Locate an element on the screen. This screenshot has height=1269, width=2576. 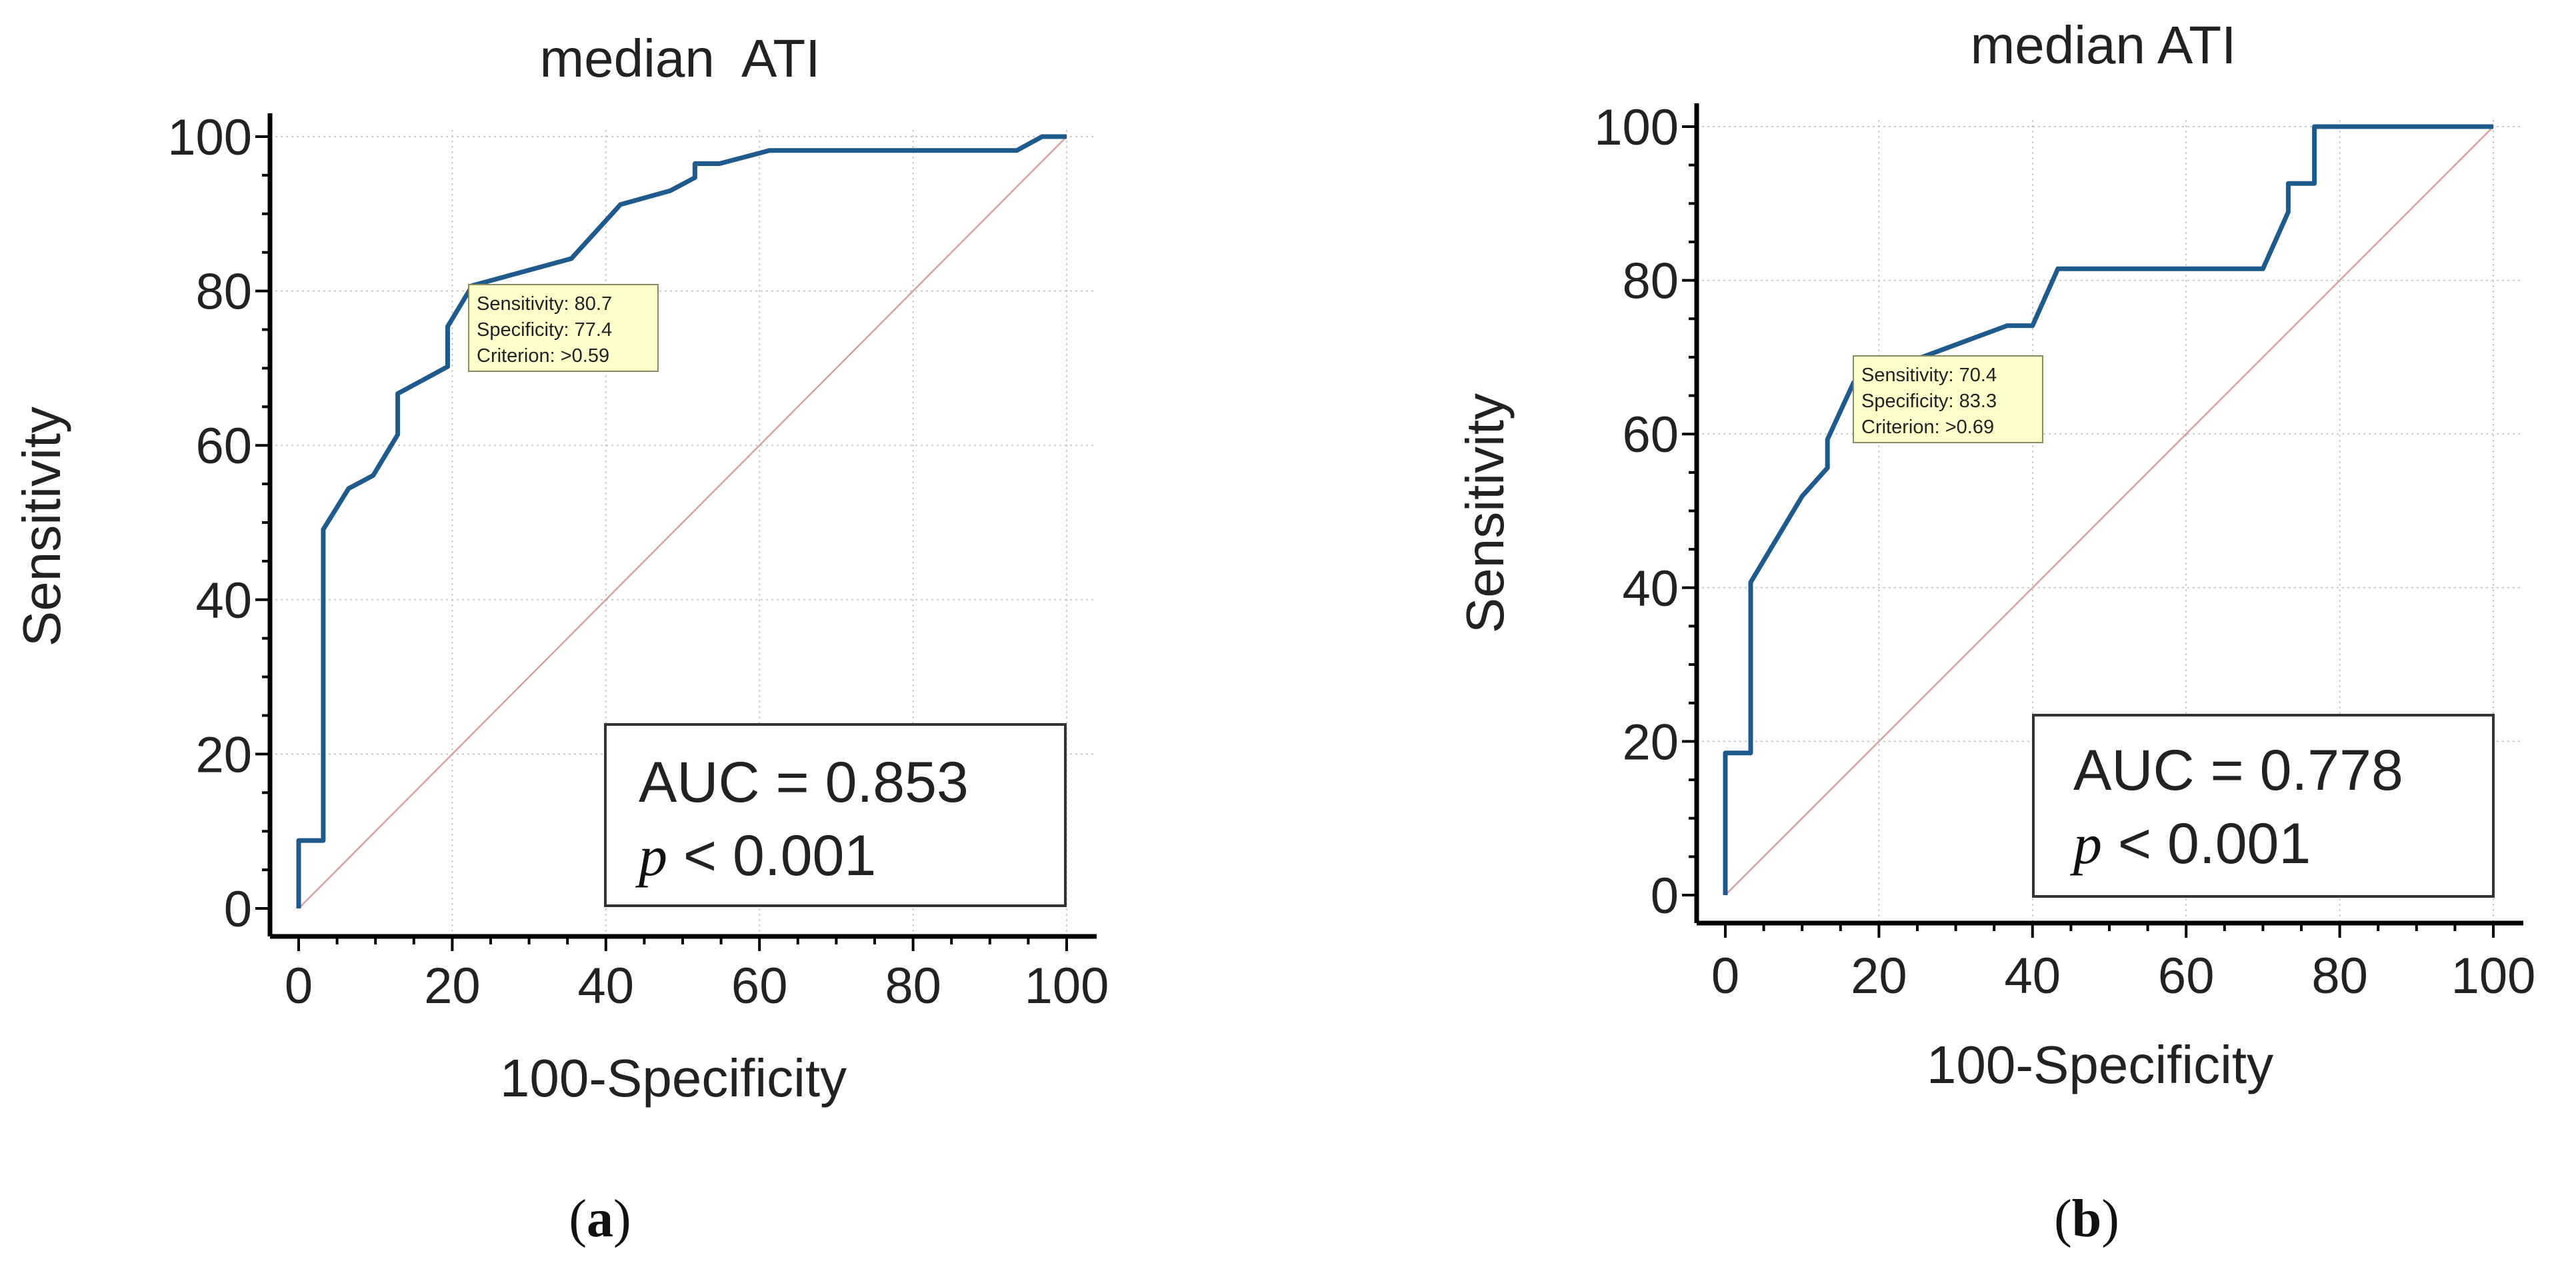
tooltip-specificity: Specificity: 83.3 is located at coordinates (1929, 401).